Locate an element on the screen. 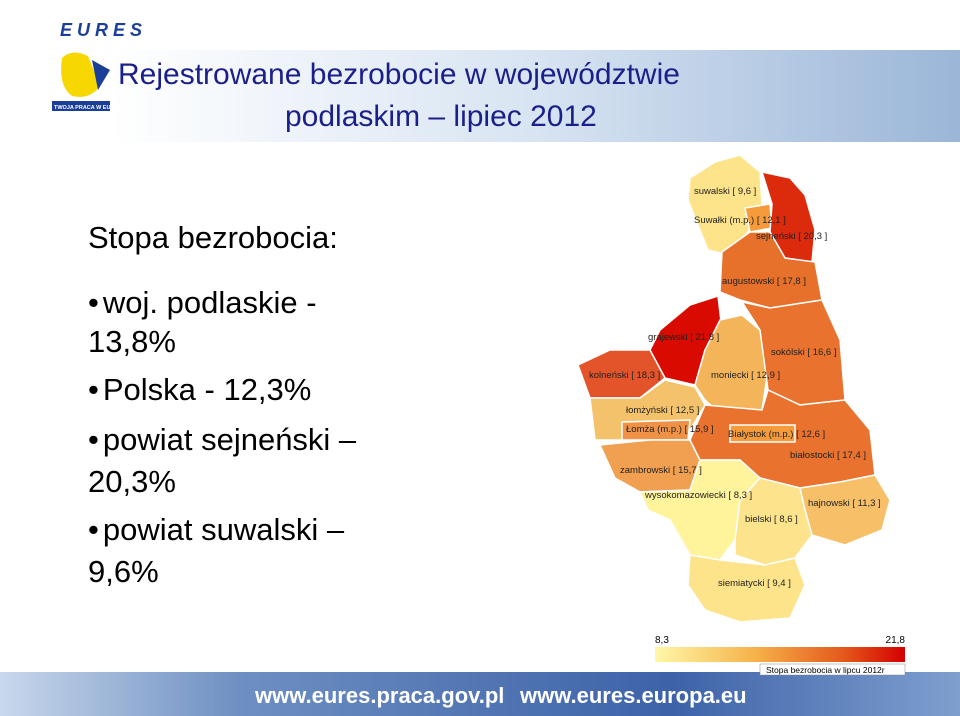  logo-tagline: TWOJA PRACA W EUROPIE is located at coordinates (91, 108).